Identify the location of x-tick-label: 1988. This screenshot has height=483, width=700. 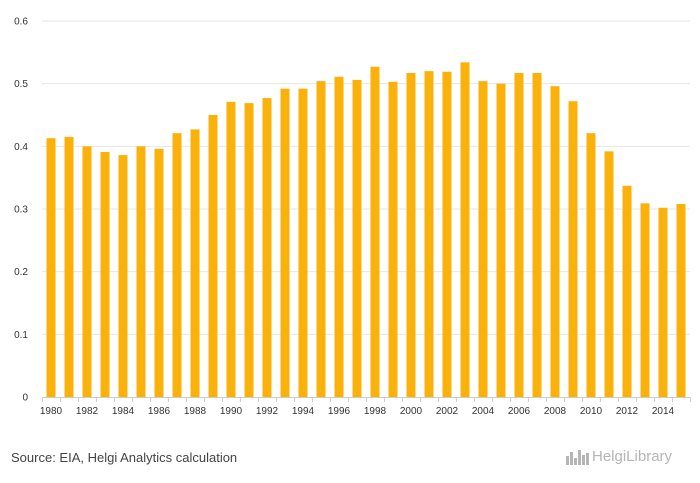
(195, 411).